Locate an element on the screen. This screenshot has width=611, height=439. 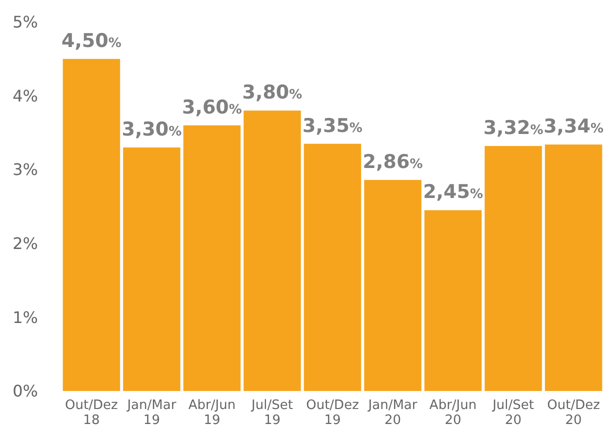
data-label: 3,80% is located at coordinates (272, 93).